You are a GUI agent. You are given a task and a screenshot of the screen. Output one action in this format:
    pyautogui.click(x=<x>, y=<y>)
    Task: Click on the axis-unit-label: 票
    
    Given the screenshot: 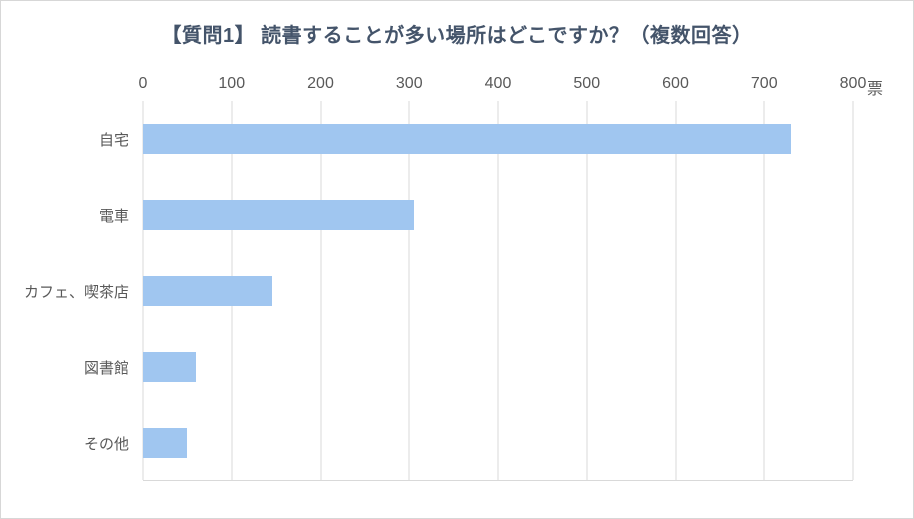 What is the action you would take?
    pyautogui.click(x=875, y=89)
    